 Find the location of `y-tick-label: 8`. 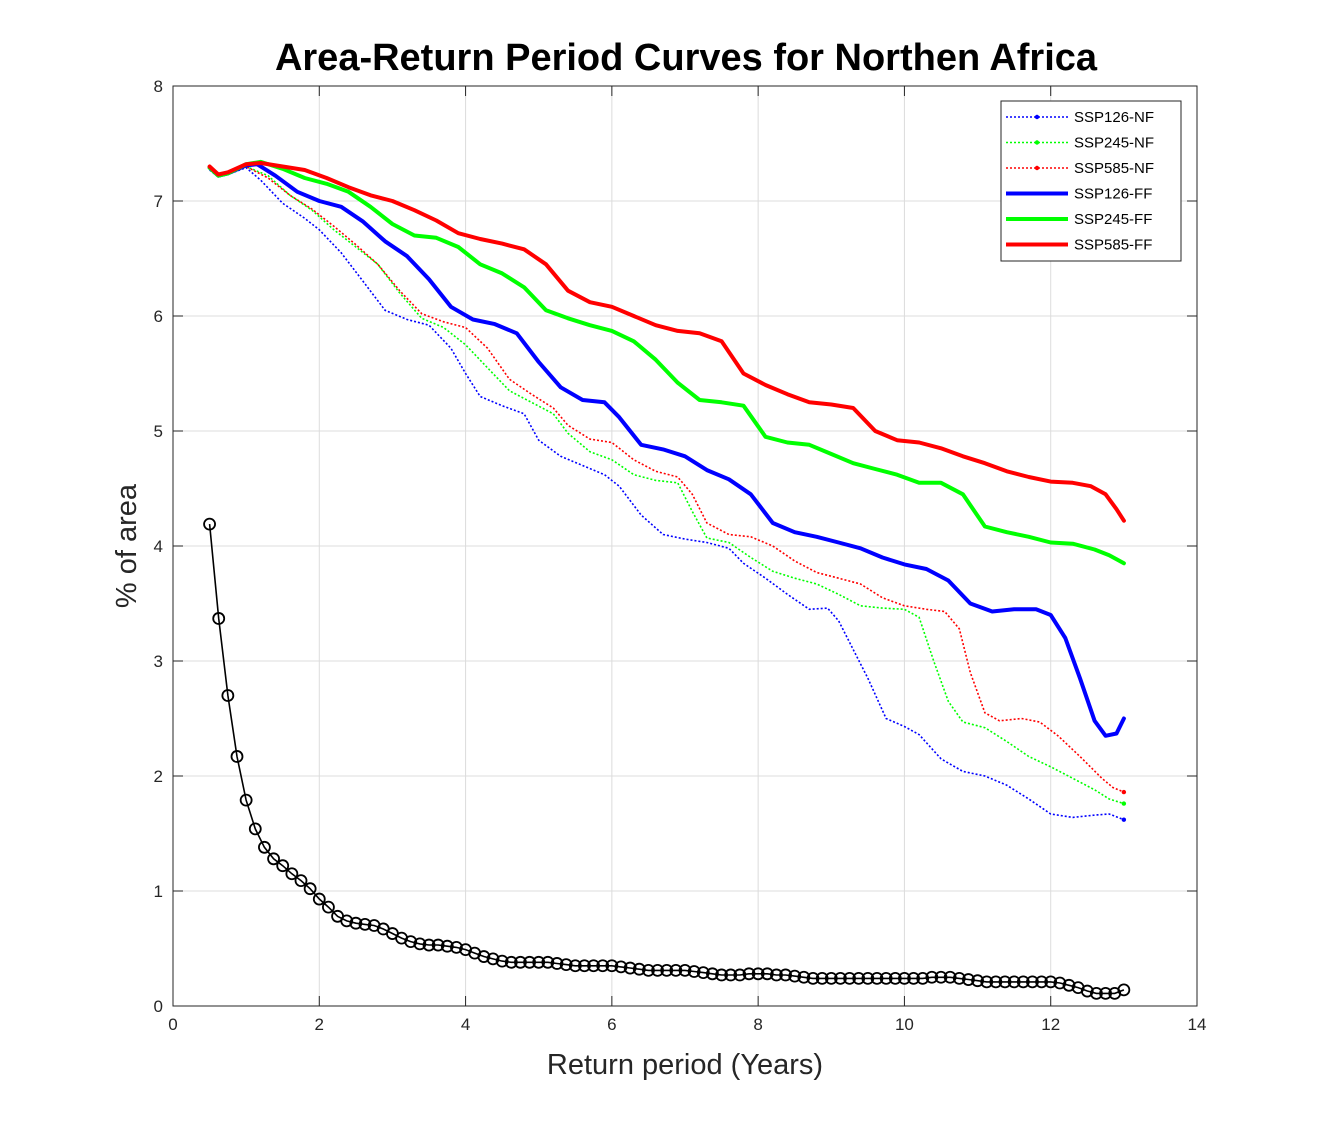

y-tick-label: 8 is located at coordinates (158, 86).